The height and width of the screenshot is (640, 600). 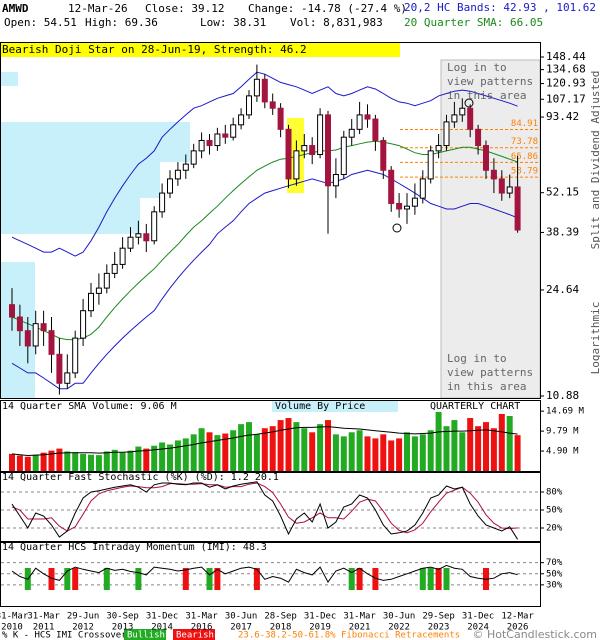 I want to click on y-tick-label: 30%, so click(x=554, y=585).